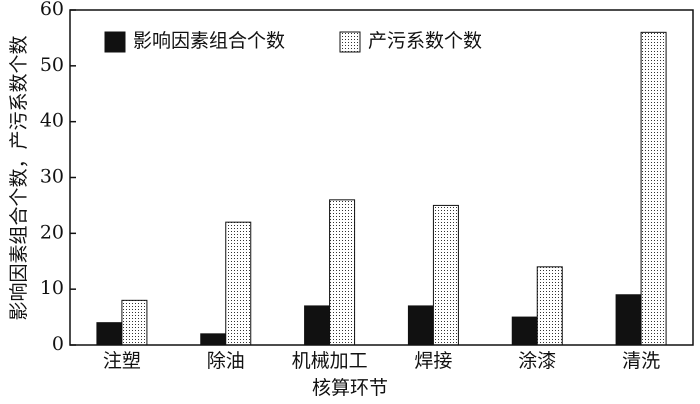 Image resolution: width=700 pixels, height=404 pixels. What do you see at coordinates (52, 65) in the screenshot?
I see `y-tick-label: 50` at bounding box center [52, 65].